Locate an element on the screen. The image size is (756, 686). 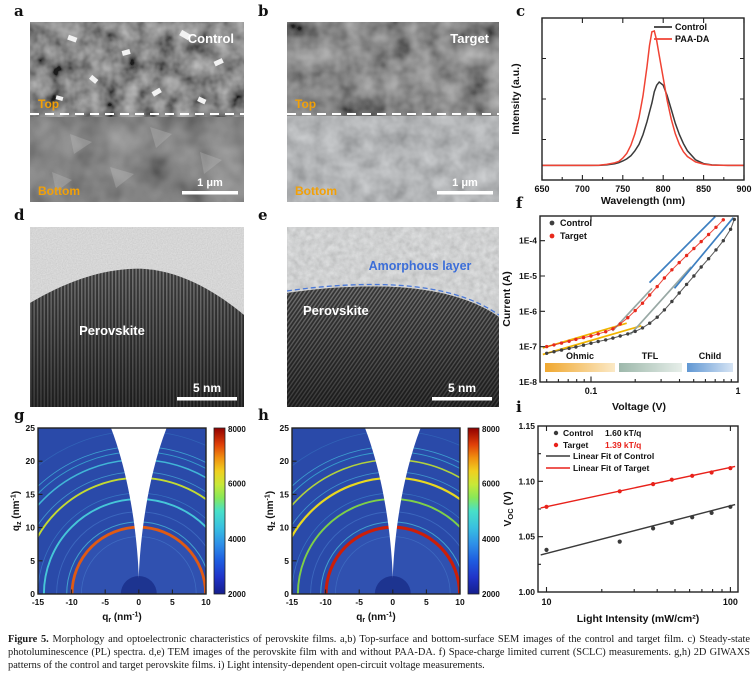
svg-text: 1E-5 is located at coordinates (528, 276).